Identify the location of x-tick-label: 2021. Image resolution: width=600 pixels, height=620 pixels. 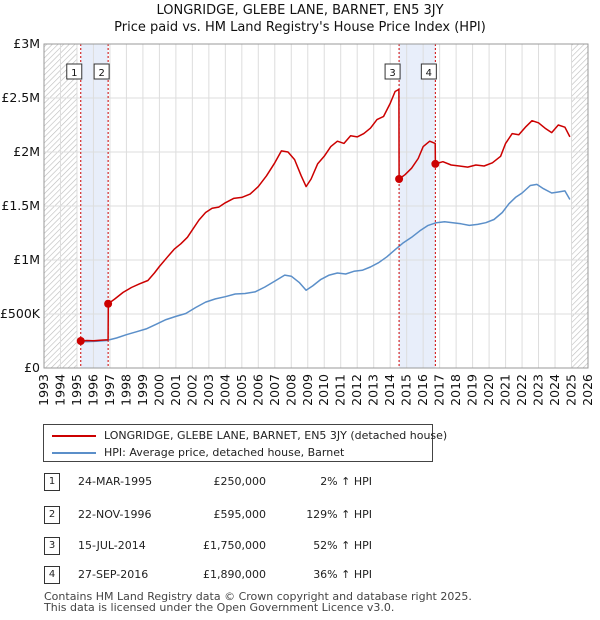
(505, 390).